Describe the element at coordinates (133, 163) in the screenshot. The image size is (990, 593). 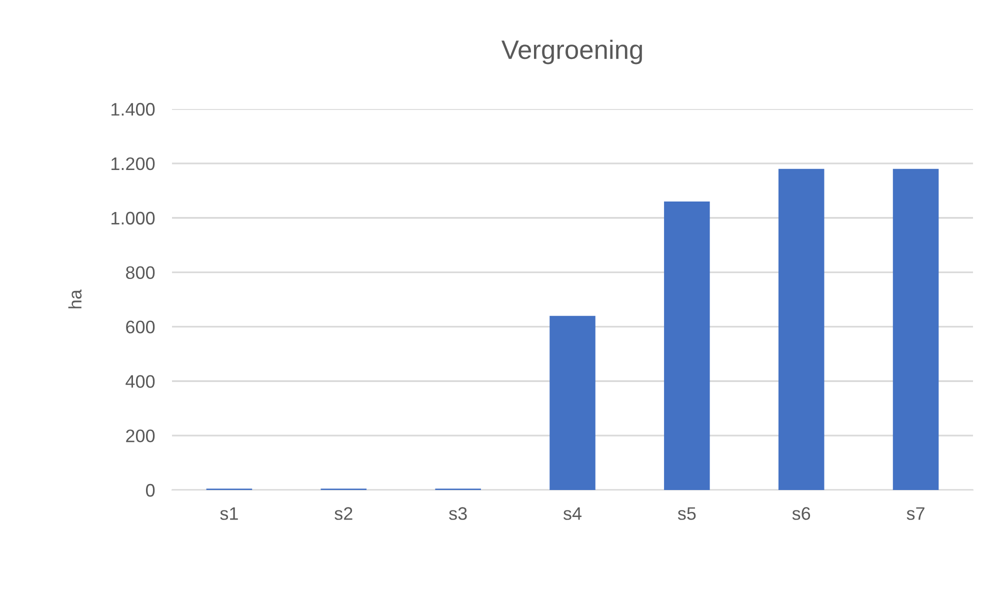
I see `y-tick-label: 1.200` at that location.